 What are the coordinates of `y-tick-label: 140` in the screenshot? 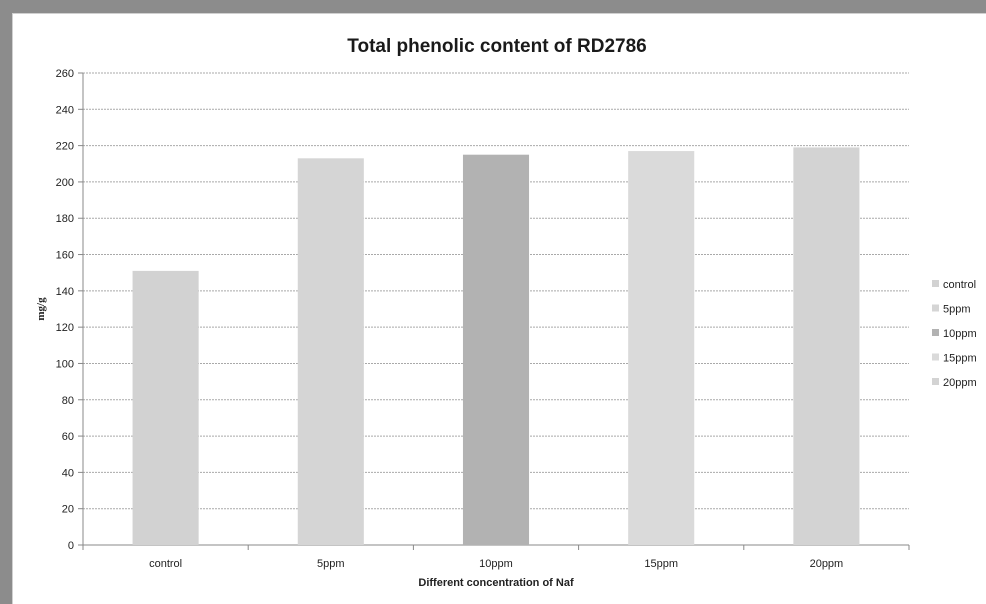 It's located at (65, 292).